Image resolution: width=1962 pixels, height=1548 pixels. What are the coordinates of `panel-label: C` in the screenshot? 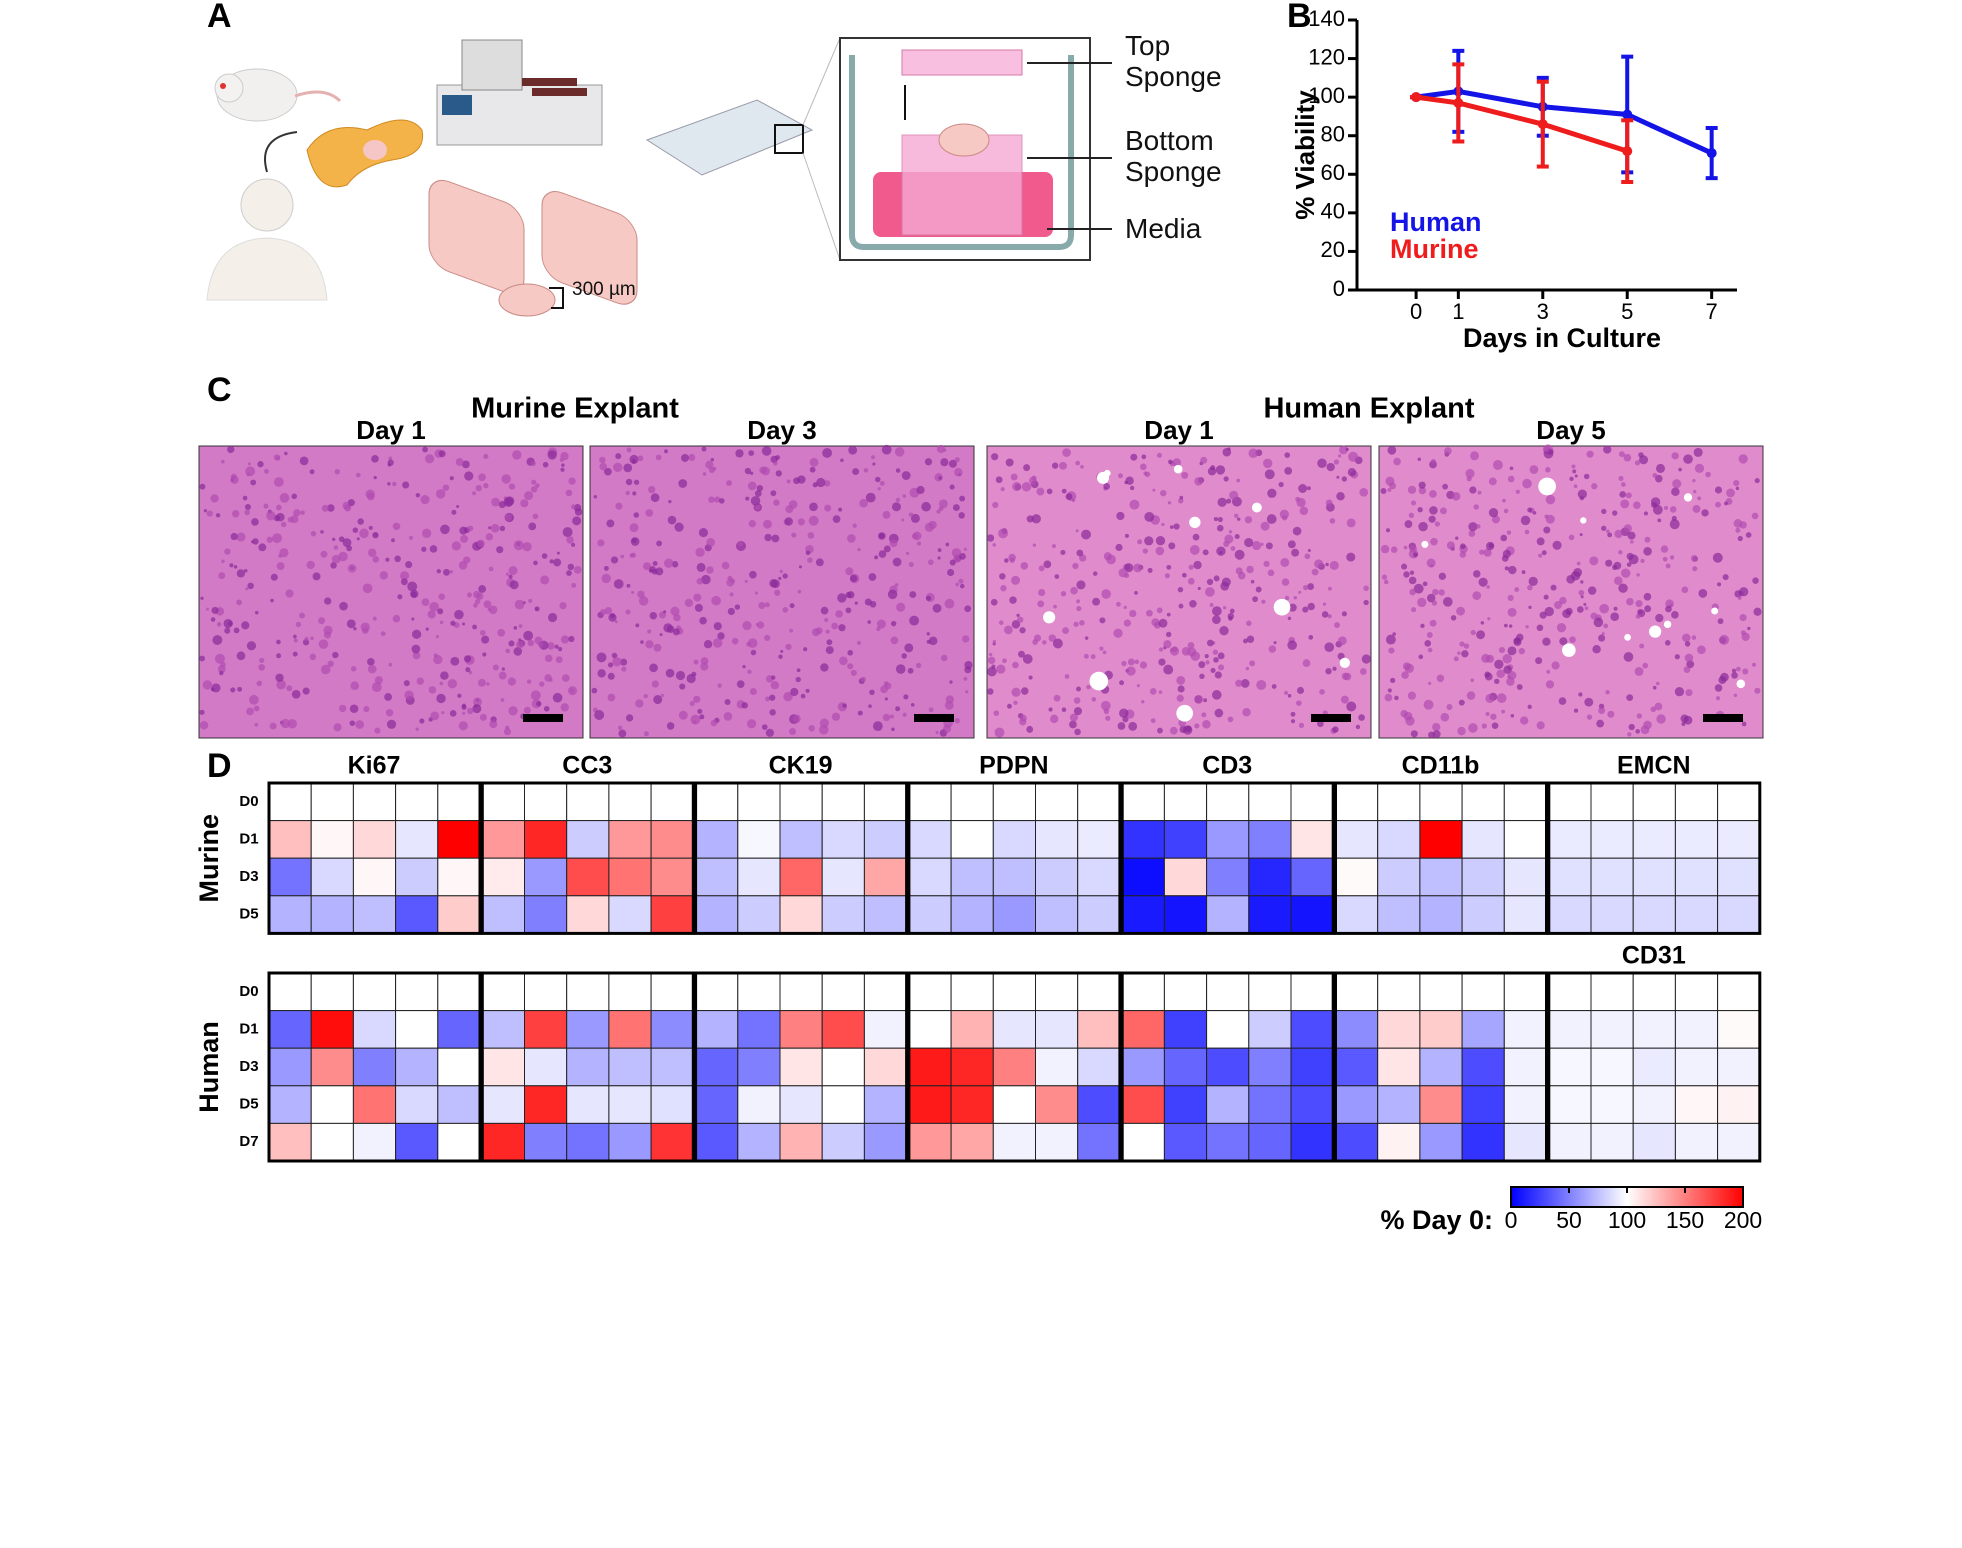 It's located at (219, 390).